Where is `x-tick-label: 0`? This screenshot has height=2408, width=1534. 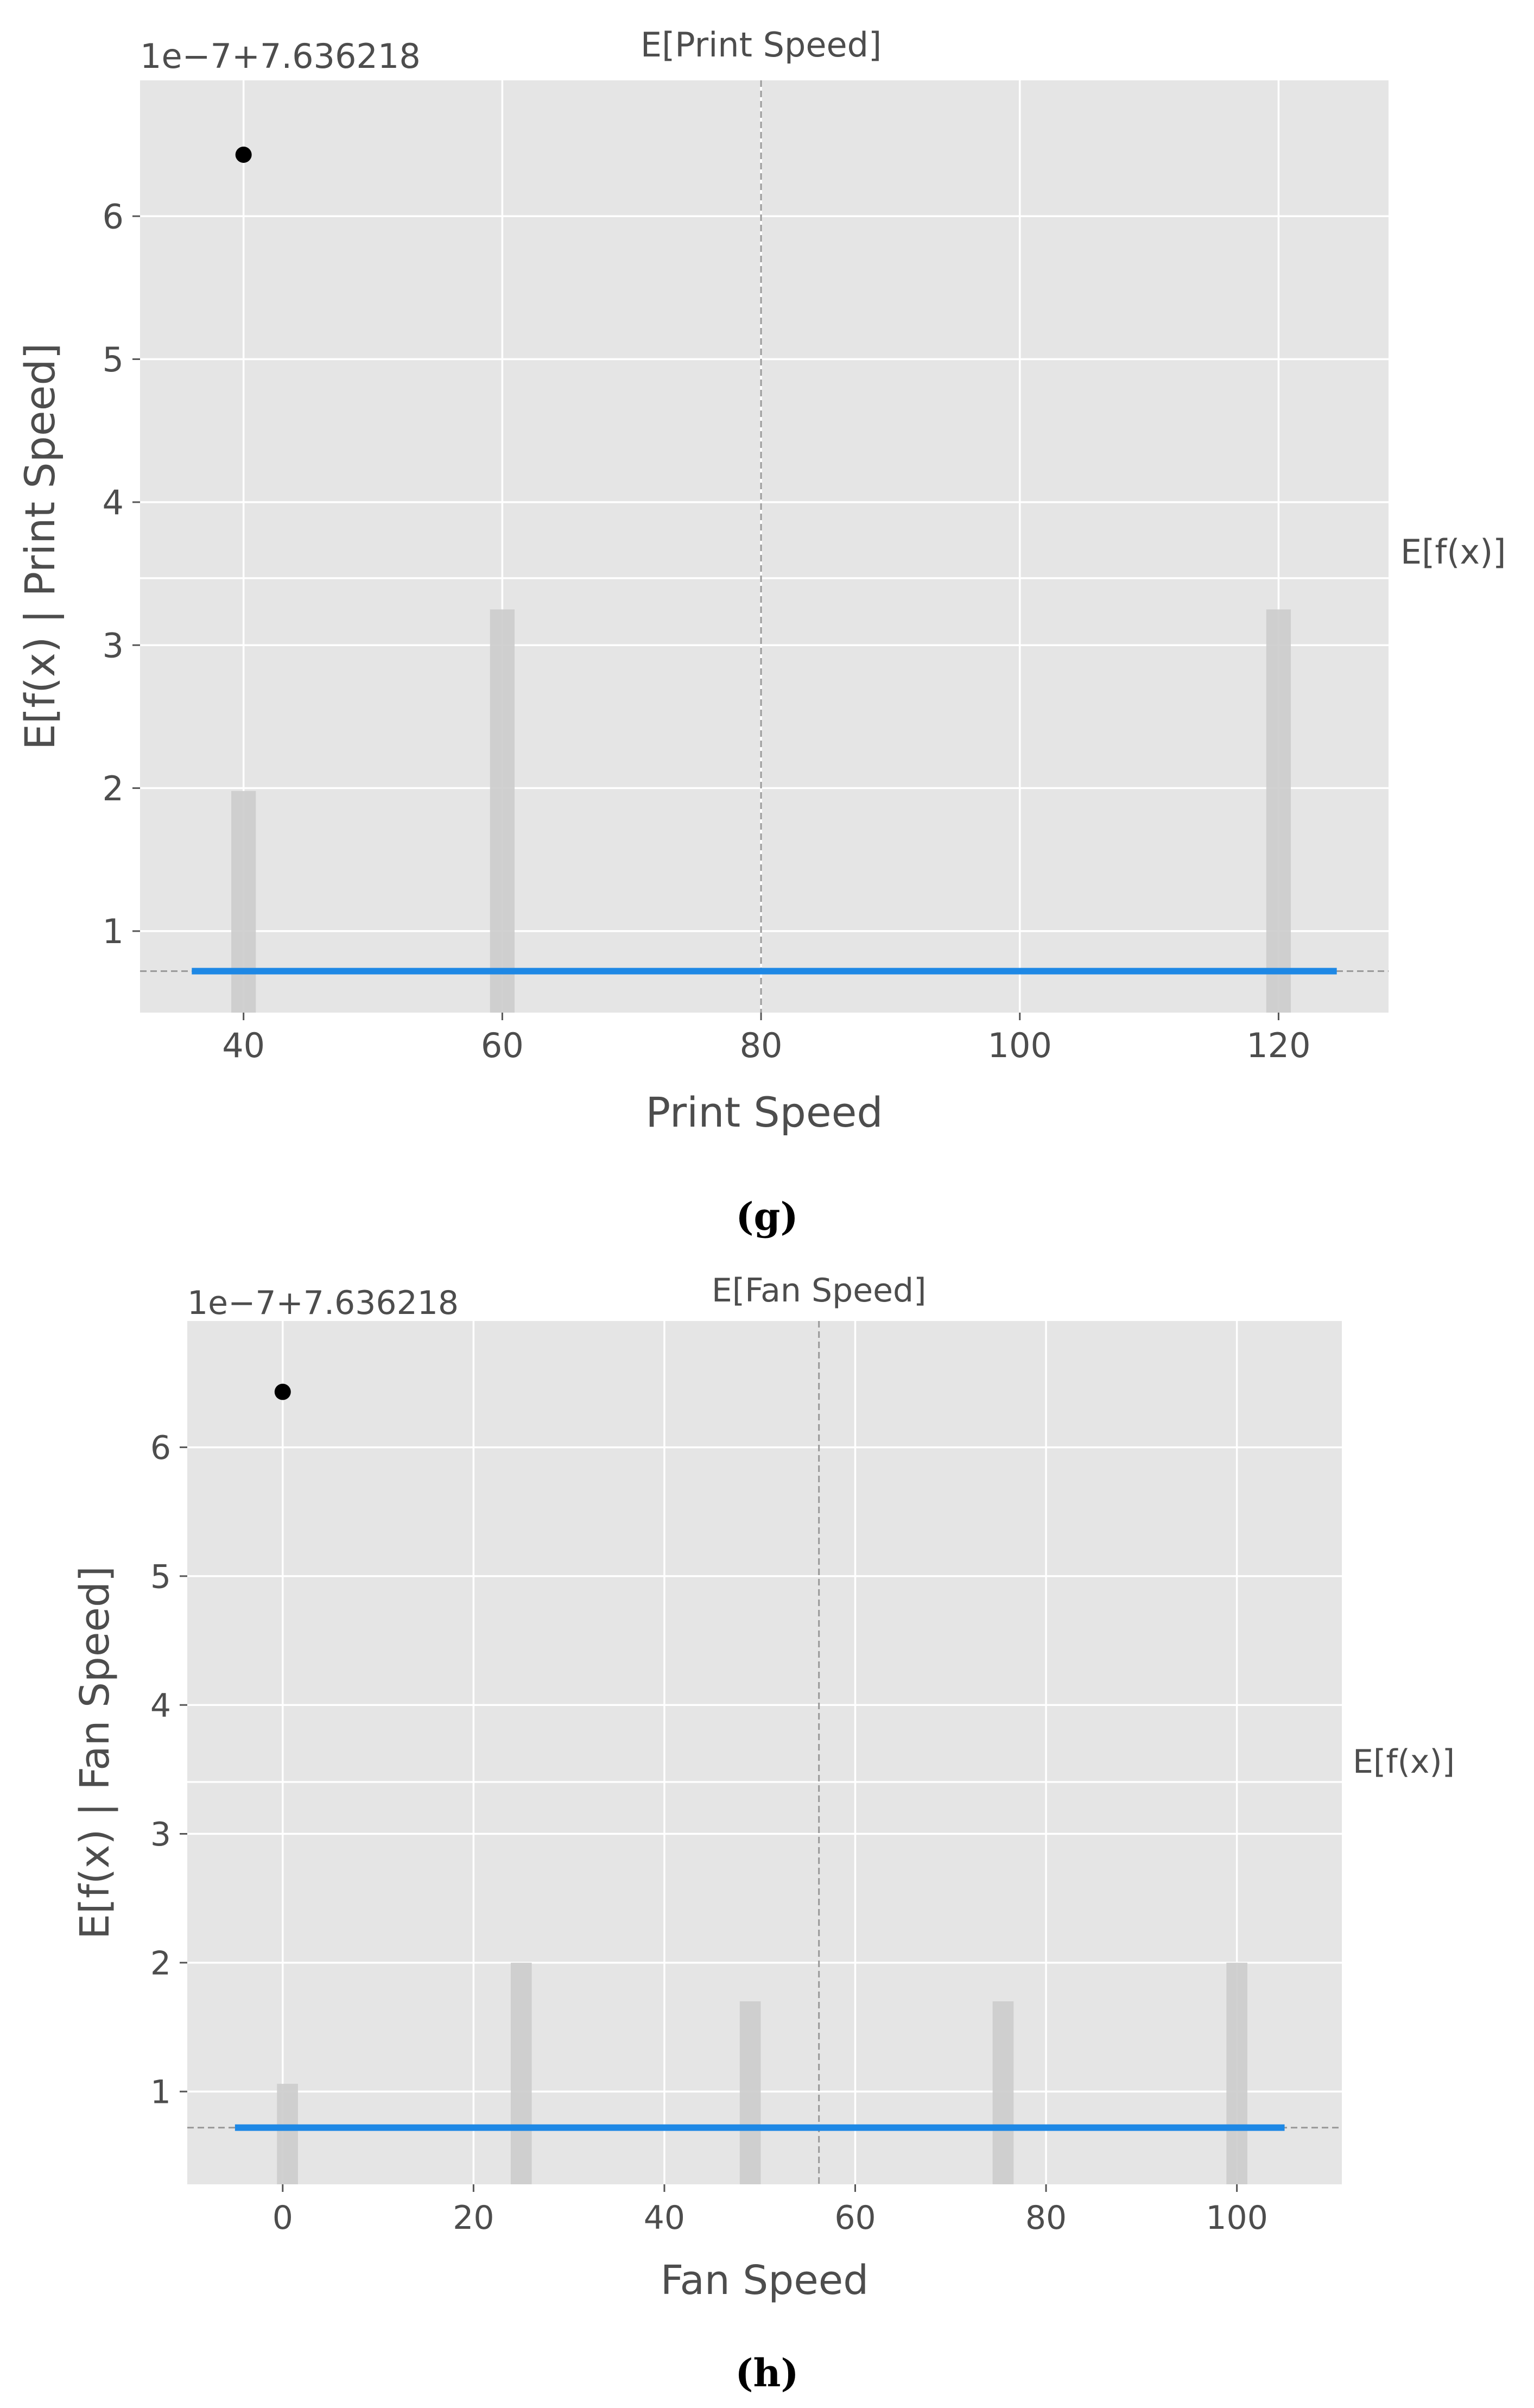 x-tick-label: 0 is located at coordinates (283, 2218).